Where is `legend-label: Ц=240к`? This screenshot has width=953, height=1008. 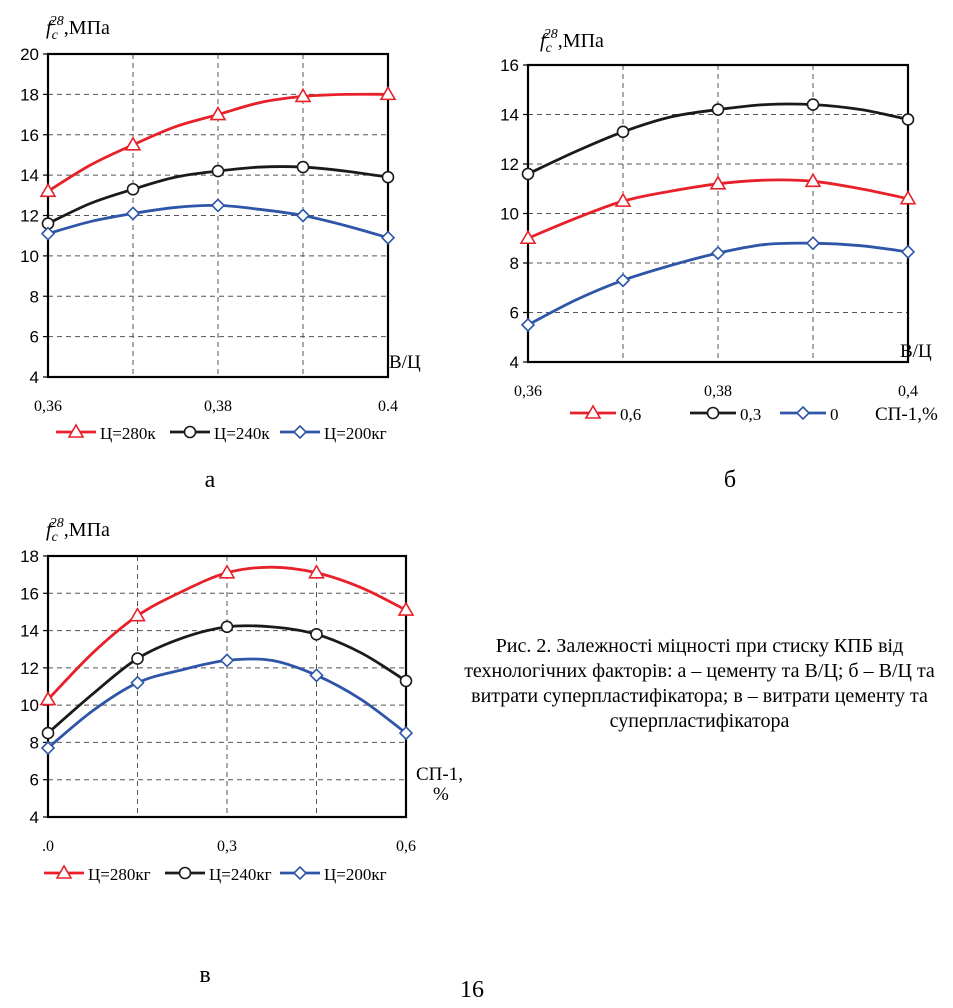 legend-label: Ц=240к is located at coordinates (242, 433).